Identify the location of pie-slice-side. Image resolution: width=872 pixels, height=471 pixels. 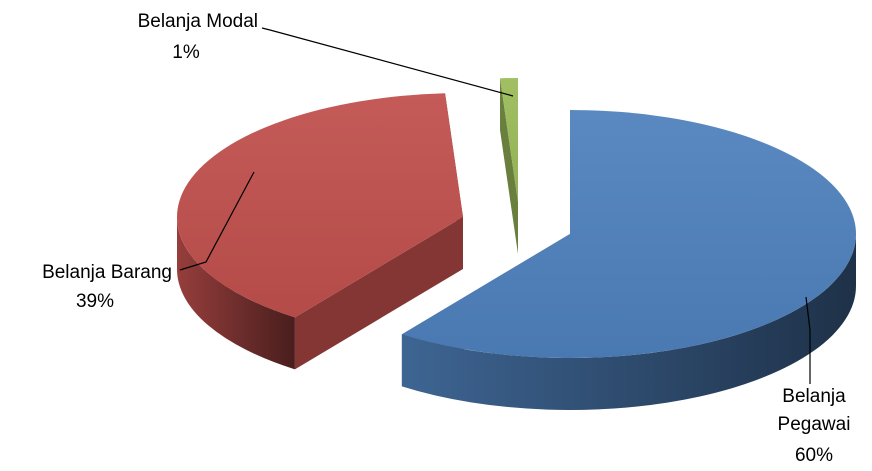
(236, 293).